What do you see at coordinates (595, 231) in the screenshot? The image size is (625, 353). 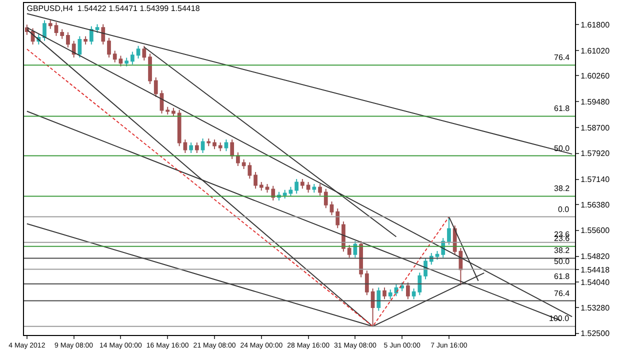 I see `y-tick-label: 1.55600` at bounding box center [595, 231].